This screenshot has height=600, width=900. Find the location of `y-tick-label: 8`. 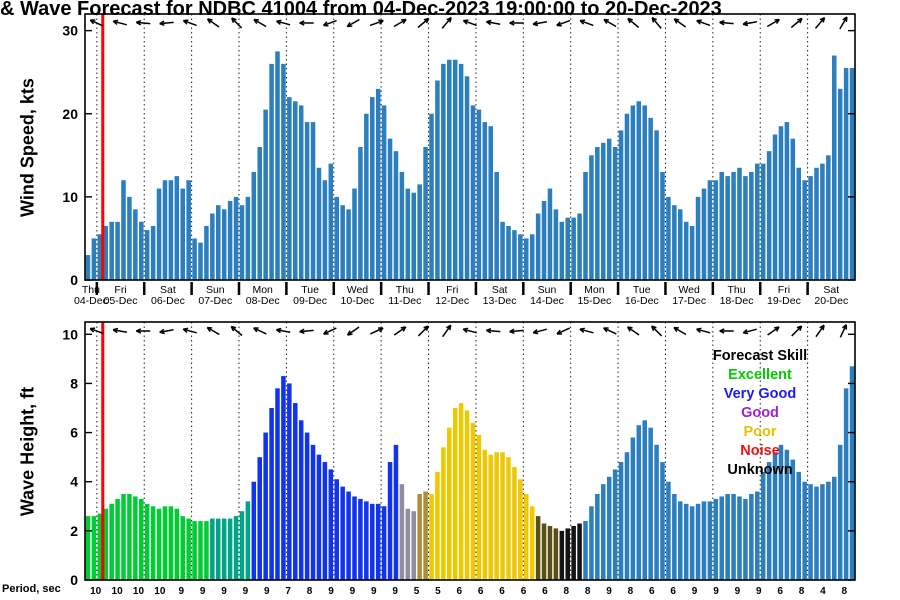

y-tick-label: 8 is located at coordinates (74, 383).